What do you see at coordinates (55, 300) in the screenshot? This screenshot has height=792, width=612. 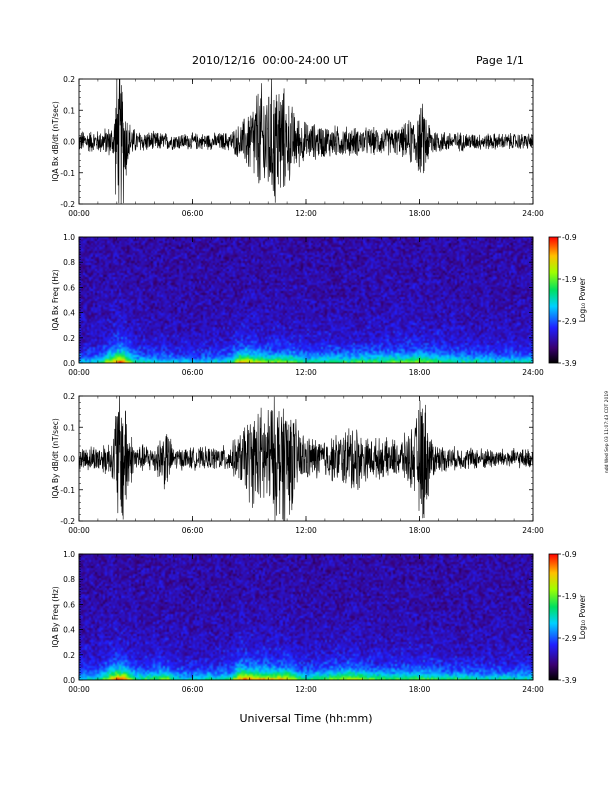 I see `y-axis-label: IQA Bx Freq (Hz)` at bounding box center [55, 300].